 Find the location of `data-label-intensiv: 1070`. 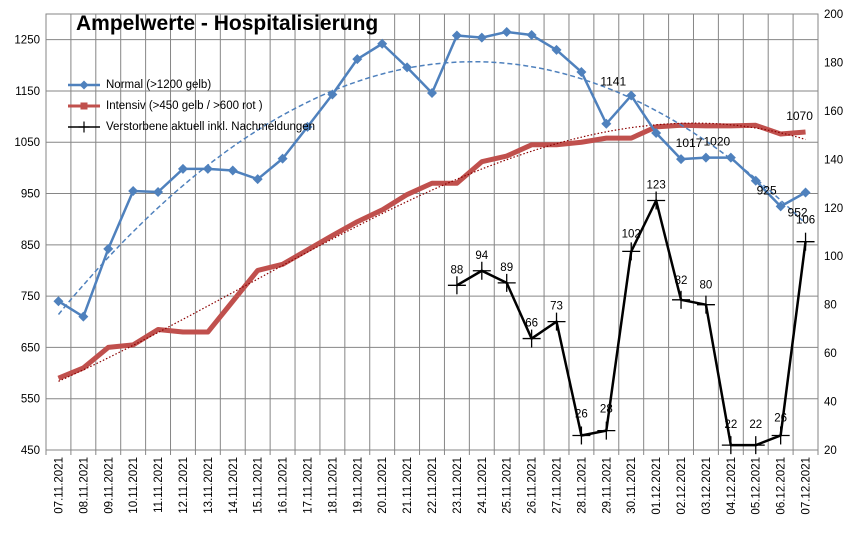

data-label-intensiv: 1070 is located at coordinates (799, 116).